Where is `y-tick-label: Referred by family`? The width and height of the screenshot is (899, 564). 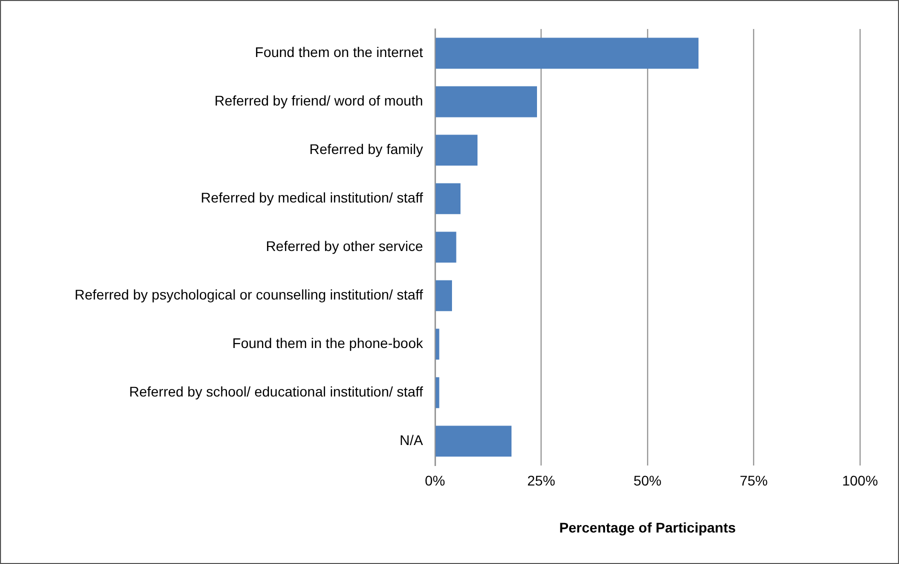 y-tick-label: Referred by family is located at coordinates (366, 149).